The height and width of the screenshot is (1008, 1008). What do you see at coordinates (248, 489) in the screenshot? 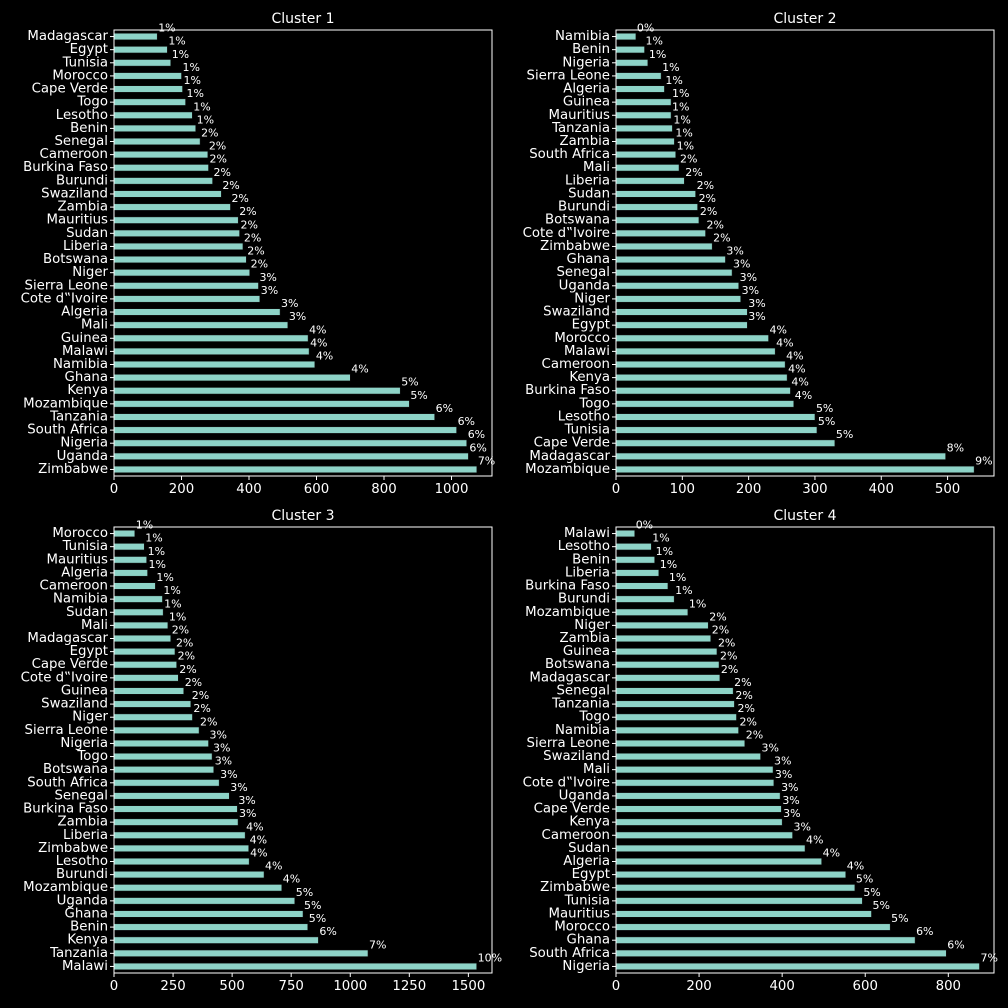
I see `x-tick-label: 400` at bounding box center [248, 489].